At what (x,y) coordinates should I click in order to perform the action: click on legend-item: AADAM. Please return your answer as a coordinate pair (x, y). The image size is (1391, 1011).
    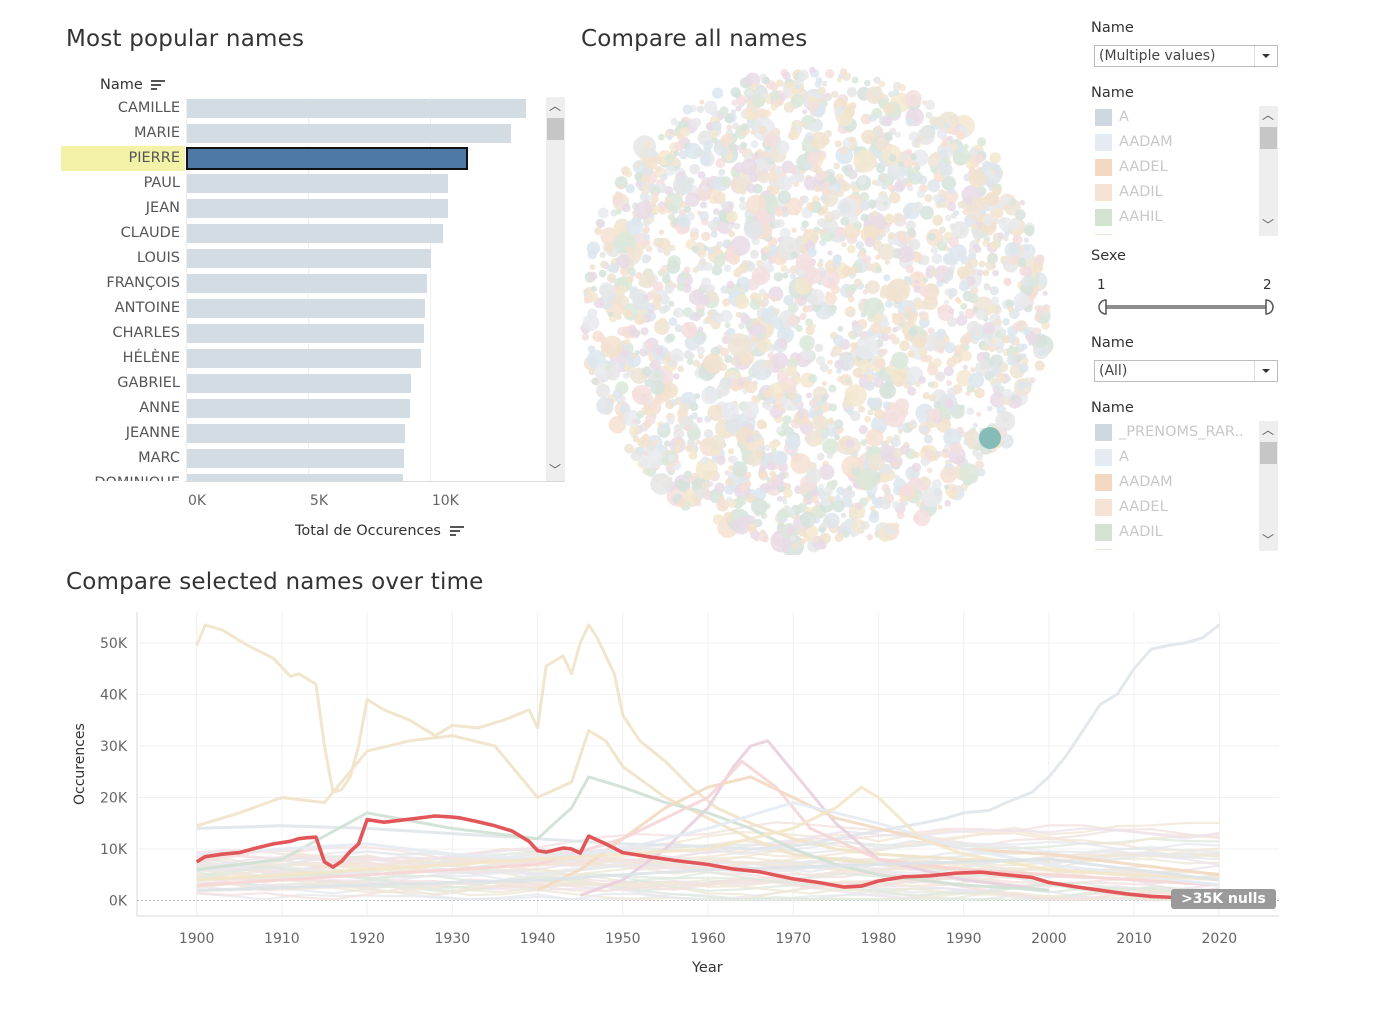
    Looking at the image, I should click on (1175, 143).